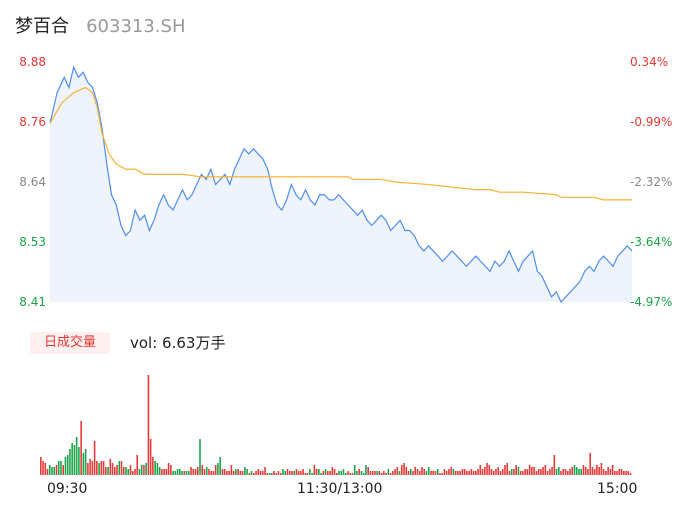  I want to click on stock-header: 梦百合 603313.SH, so click(100, 26).